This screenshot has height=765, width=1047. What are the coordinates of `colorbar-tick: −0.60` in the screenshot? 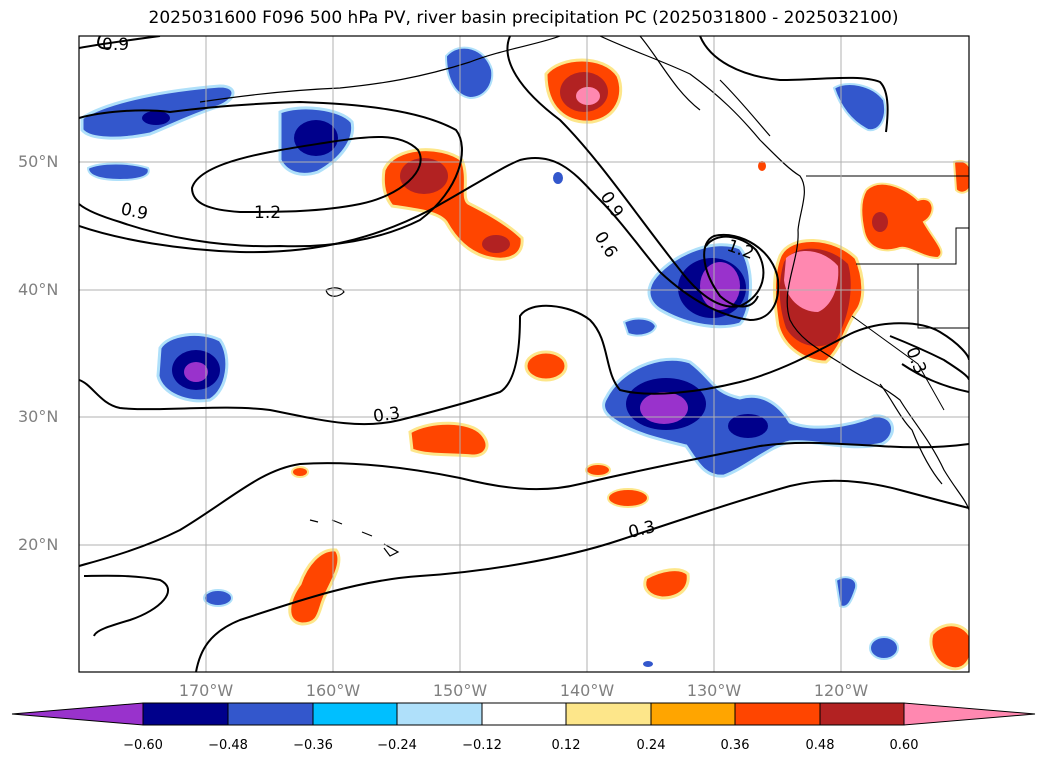 It's located at (143, 745).